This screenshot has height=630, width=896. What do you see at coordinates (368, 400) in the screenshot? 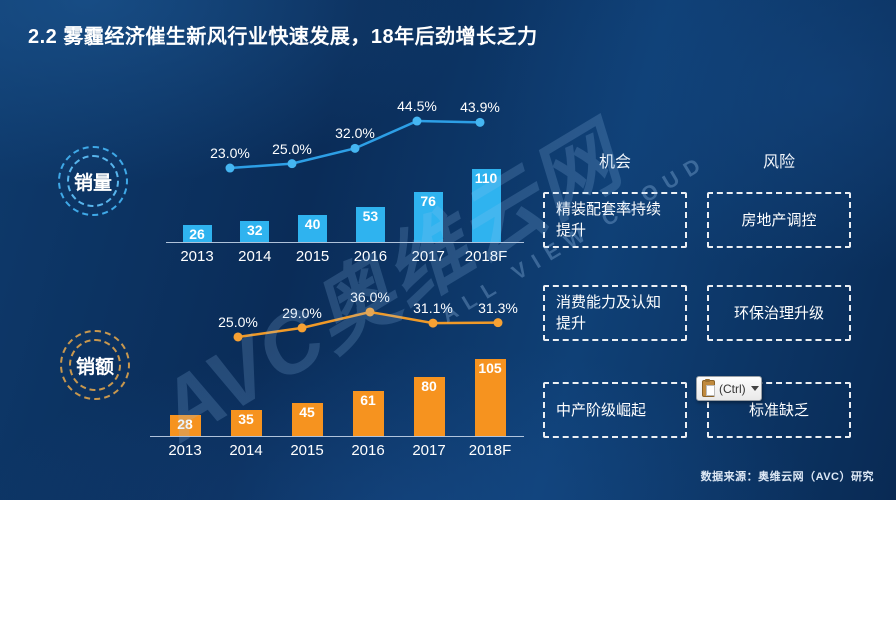
I see `bar-value-label: 61` at bounding box center [368, 400].